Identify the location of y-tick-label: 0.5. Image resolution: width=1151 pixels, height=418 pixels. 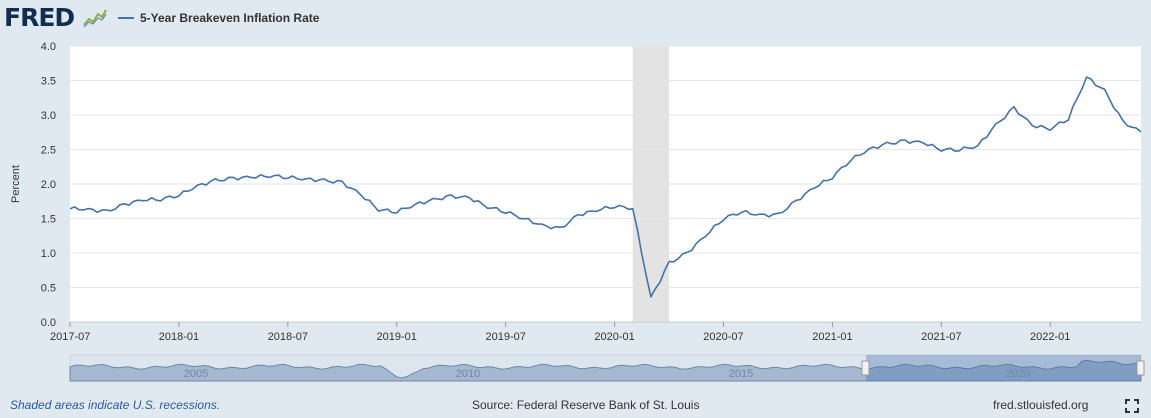
(48, 289).